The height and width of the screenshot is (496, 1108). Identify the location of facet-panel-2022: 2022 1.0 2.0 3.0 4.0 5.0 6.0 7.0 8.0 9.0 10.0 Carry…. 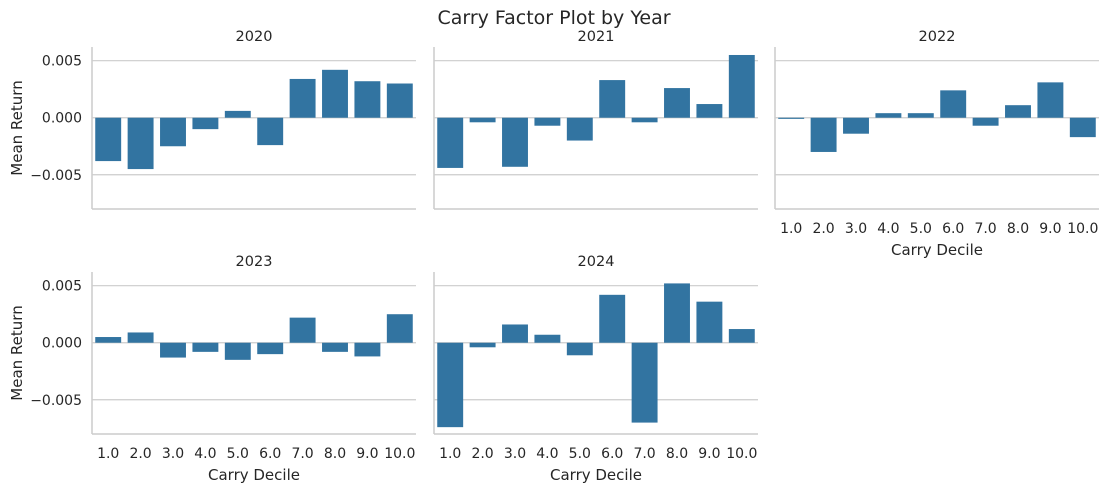
(936, 144).